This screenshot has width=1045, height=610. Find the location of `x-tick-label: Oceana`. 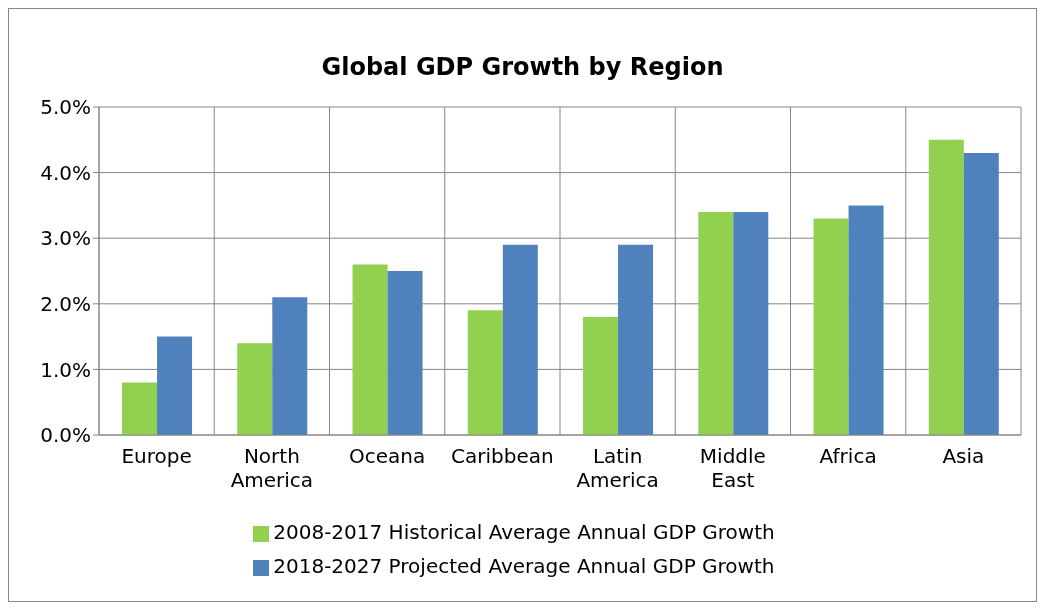

x-tick-label: Oceana is located at coordinates (387, 456).